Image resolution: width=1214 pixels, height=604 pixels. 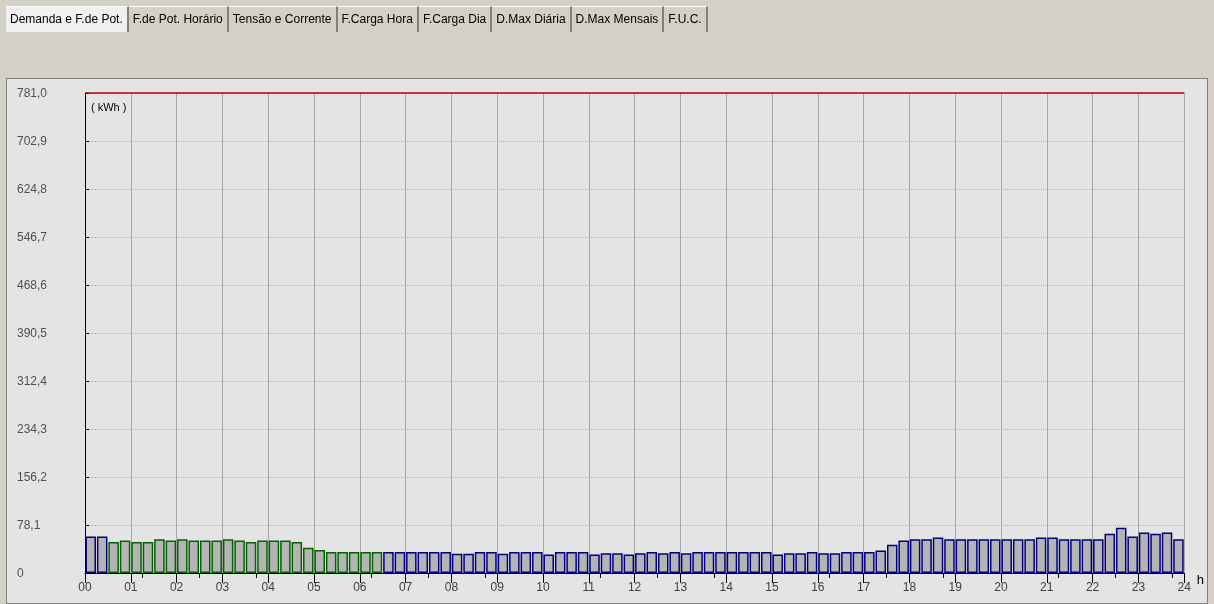 I want to click on x-tick-label: 17, so click(x=863, y=587).